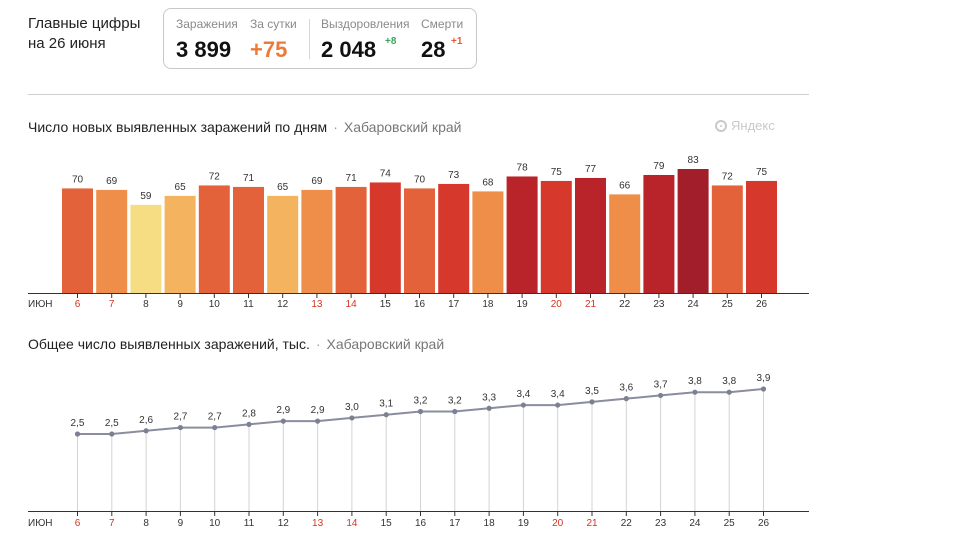 Image resolution: width=960 pixels, height=546 pixels. Describe the element at coordinates (626, 388) in the screenshot. I see `point-value-label: 3,6` at that location.